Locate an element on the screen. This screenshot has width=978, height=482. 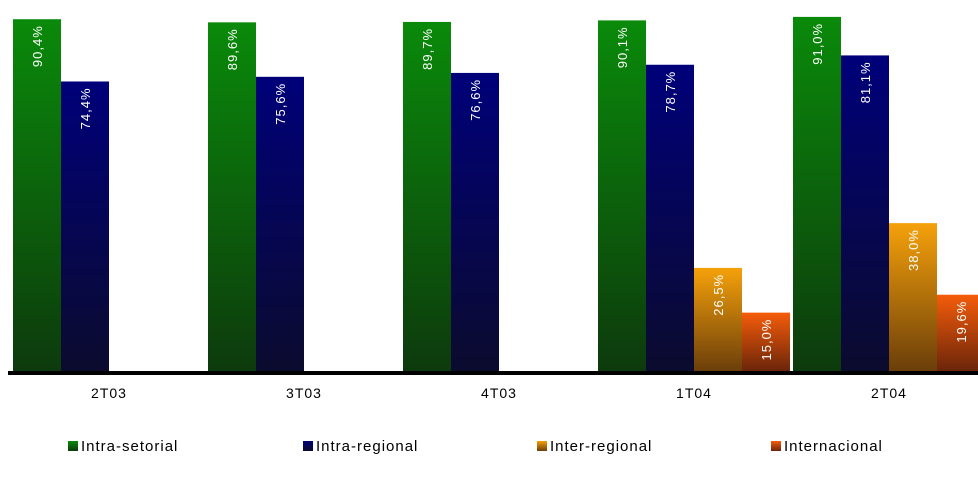
legend-label: Intra-regional is located at coordinates (367, 446).